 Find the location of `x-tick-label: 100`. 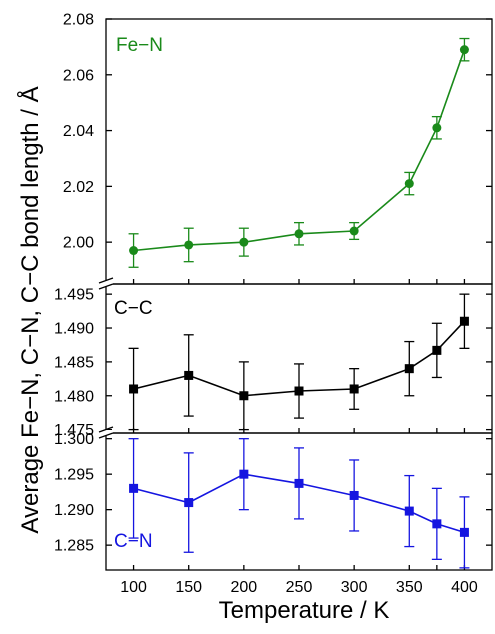

x-tick-label: 100 is located at coordinates (133, 587).